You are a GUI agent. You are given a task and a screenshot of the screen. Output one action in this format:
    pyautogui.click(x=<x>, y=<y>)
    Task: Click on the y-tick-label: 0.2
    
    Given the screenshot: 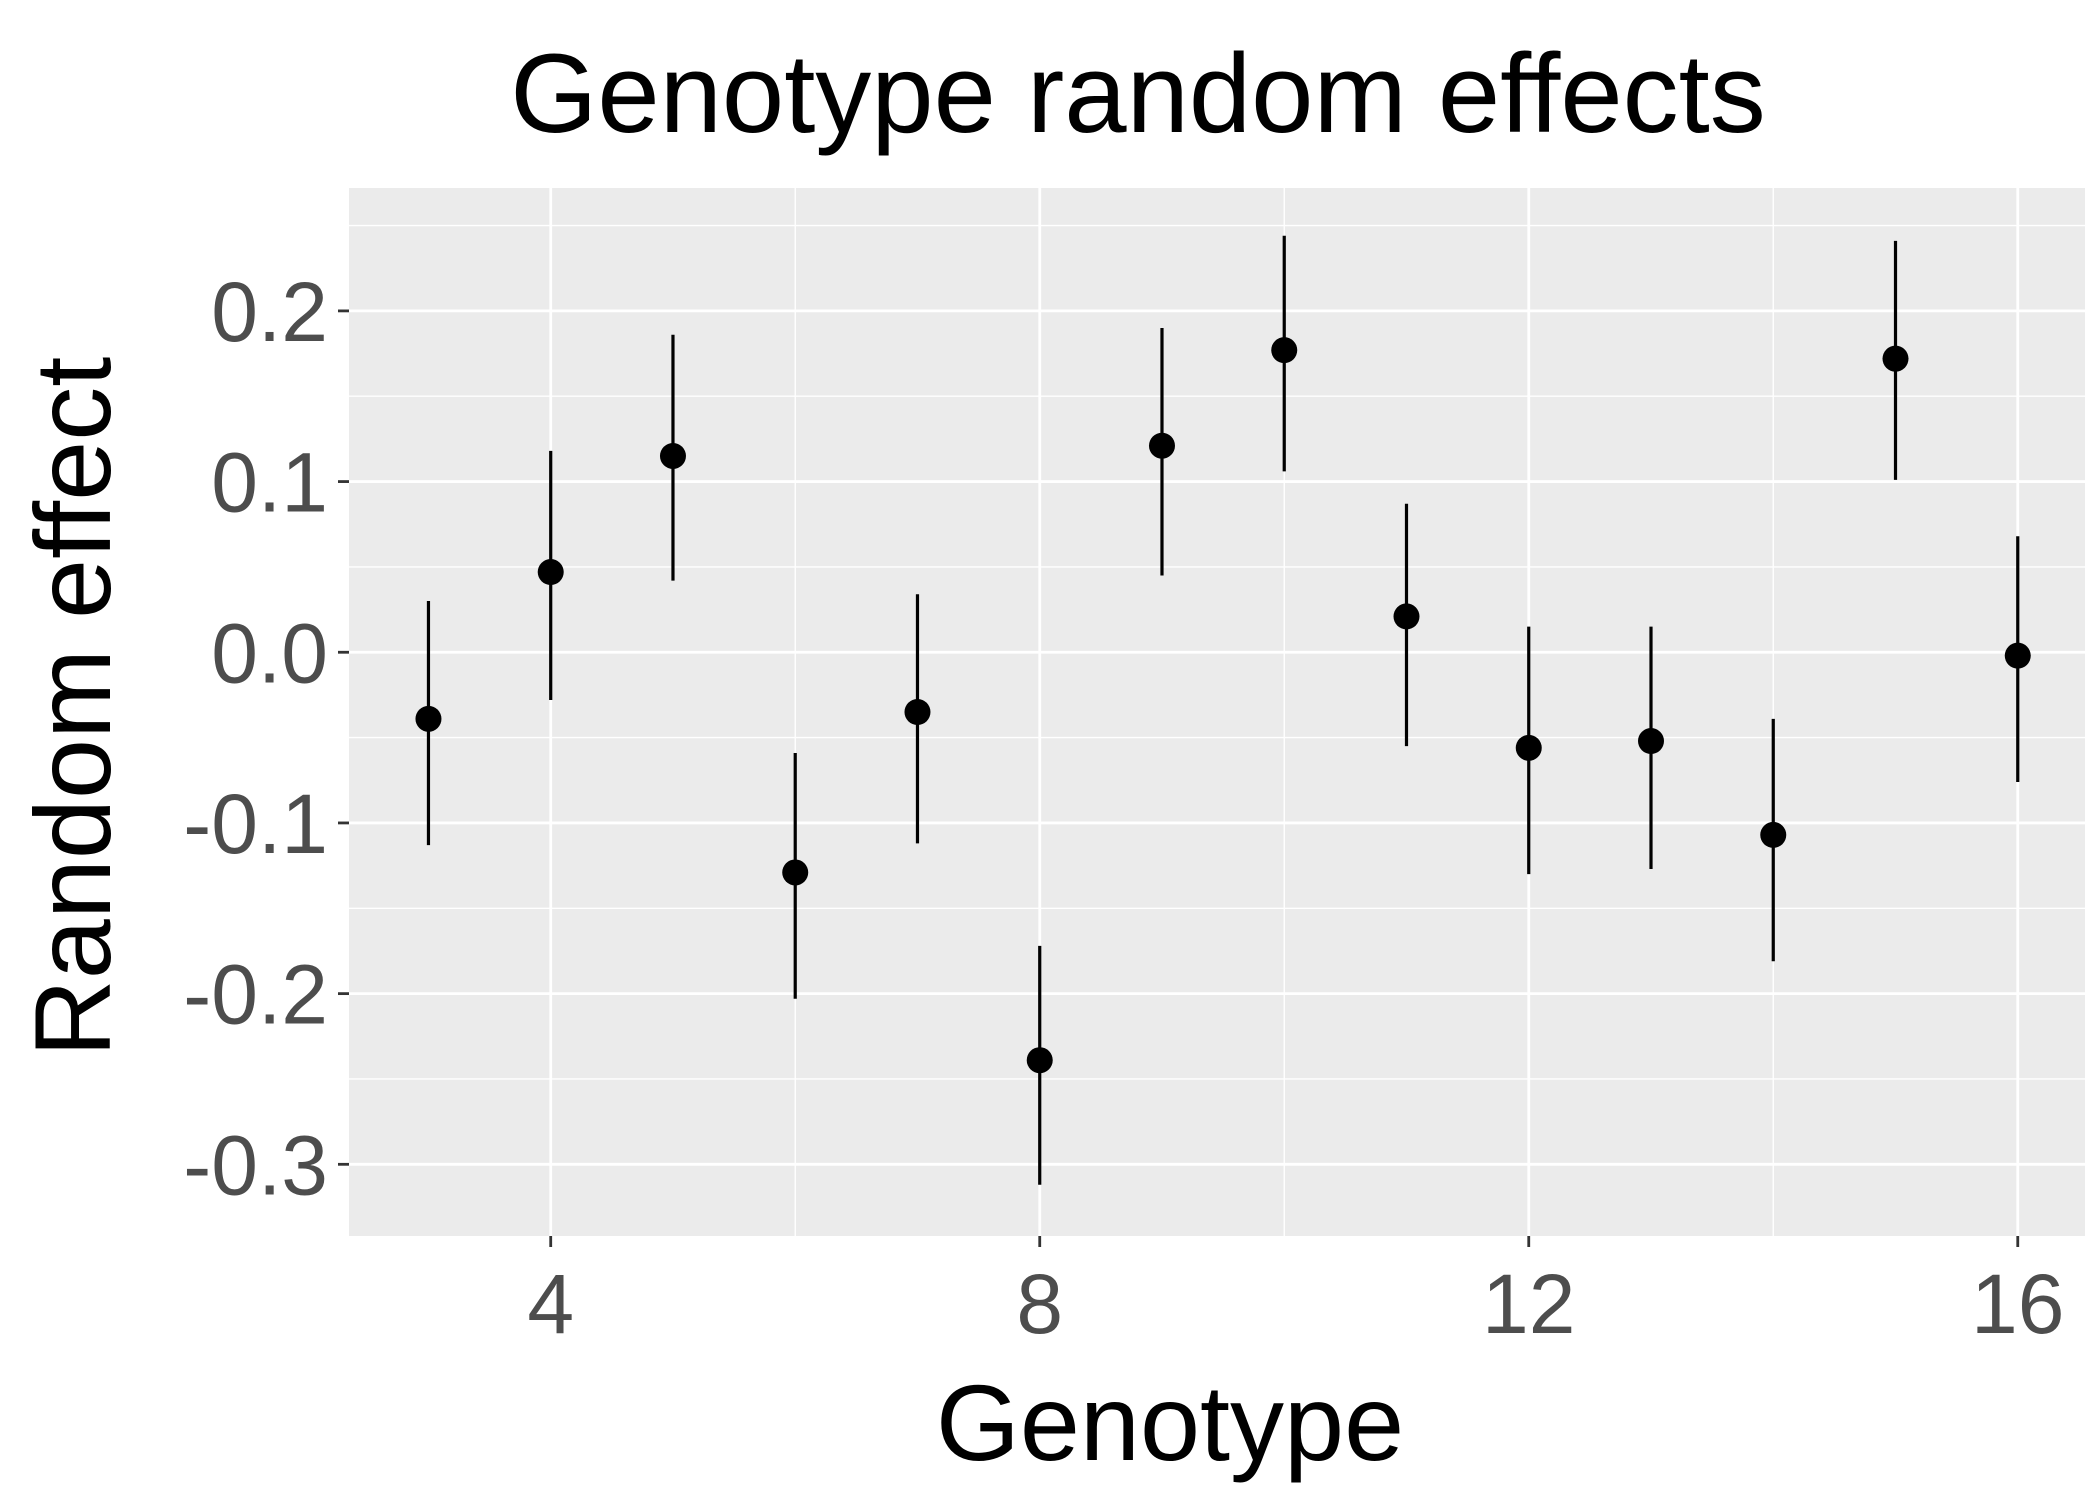 What is the action you would take?
    pyautogui.click(x=269, y=312)
    